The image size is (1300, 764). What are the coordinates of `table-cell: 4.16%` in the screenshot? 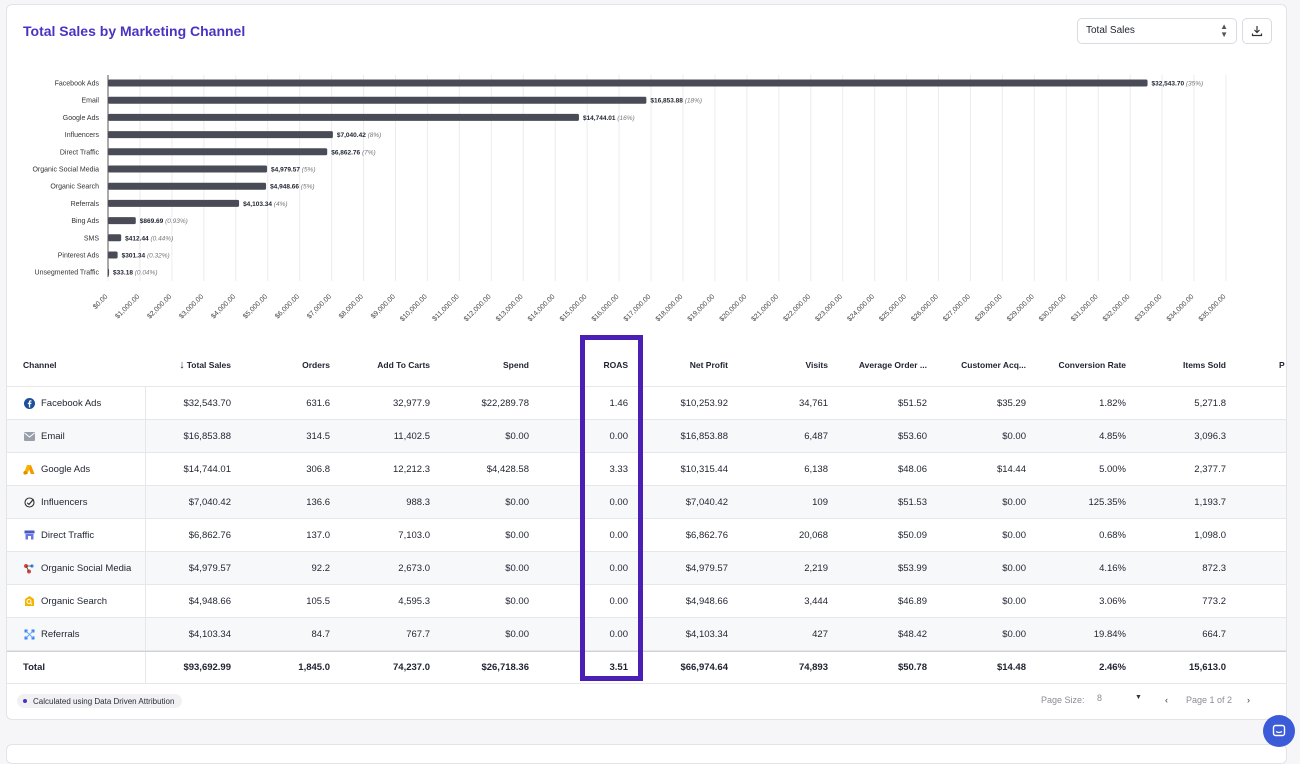 It's located at (1081, 568).